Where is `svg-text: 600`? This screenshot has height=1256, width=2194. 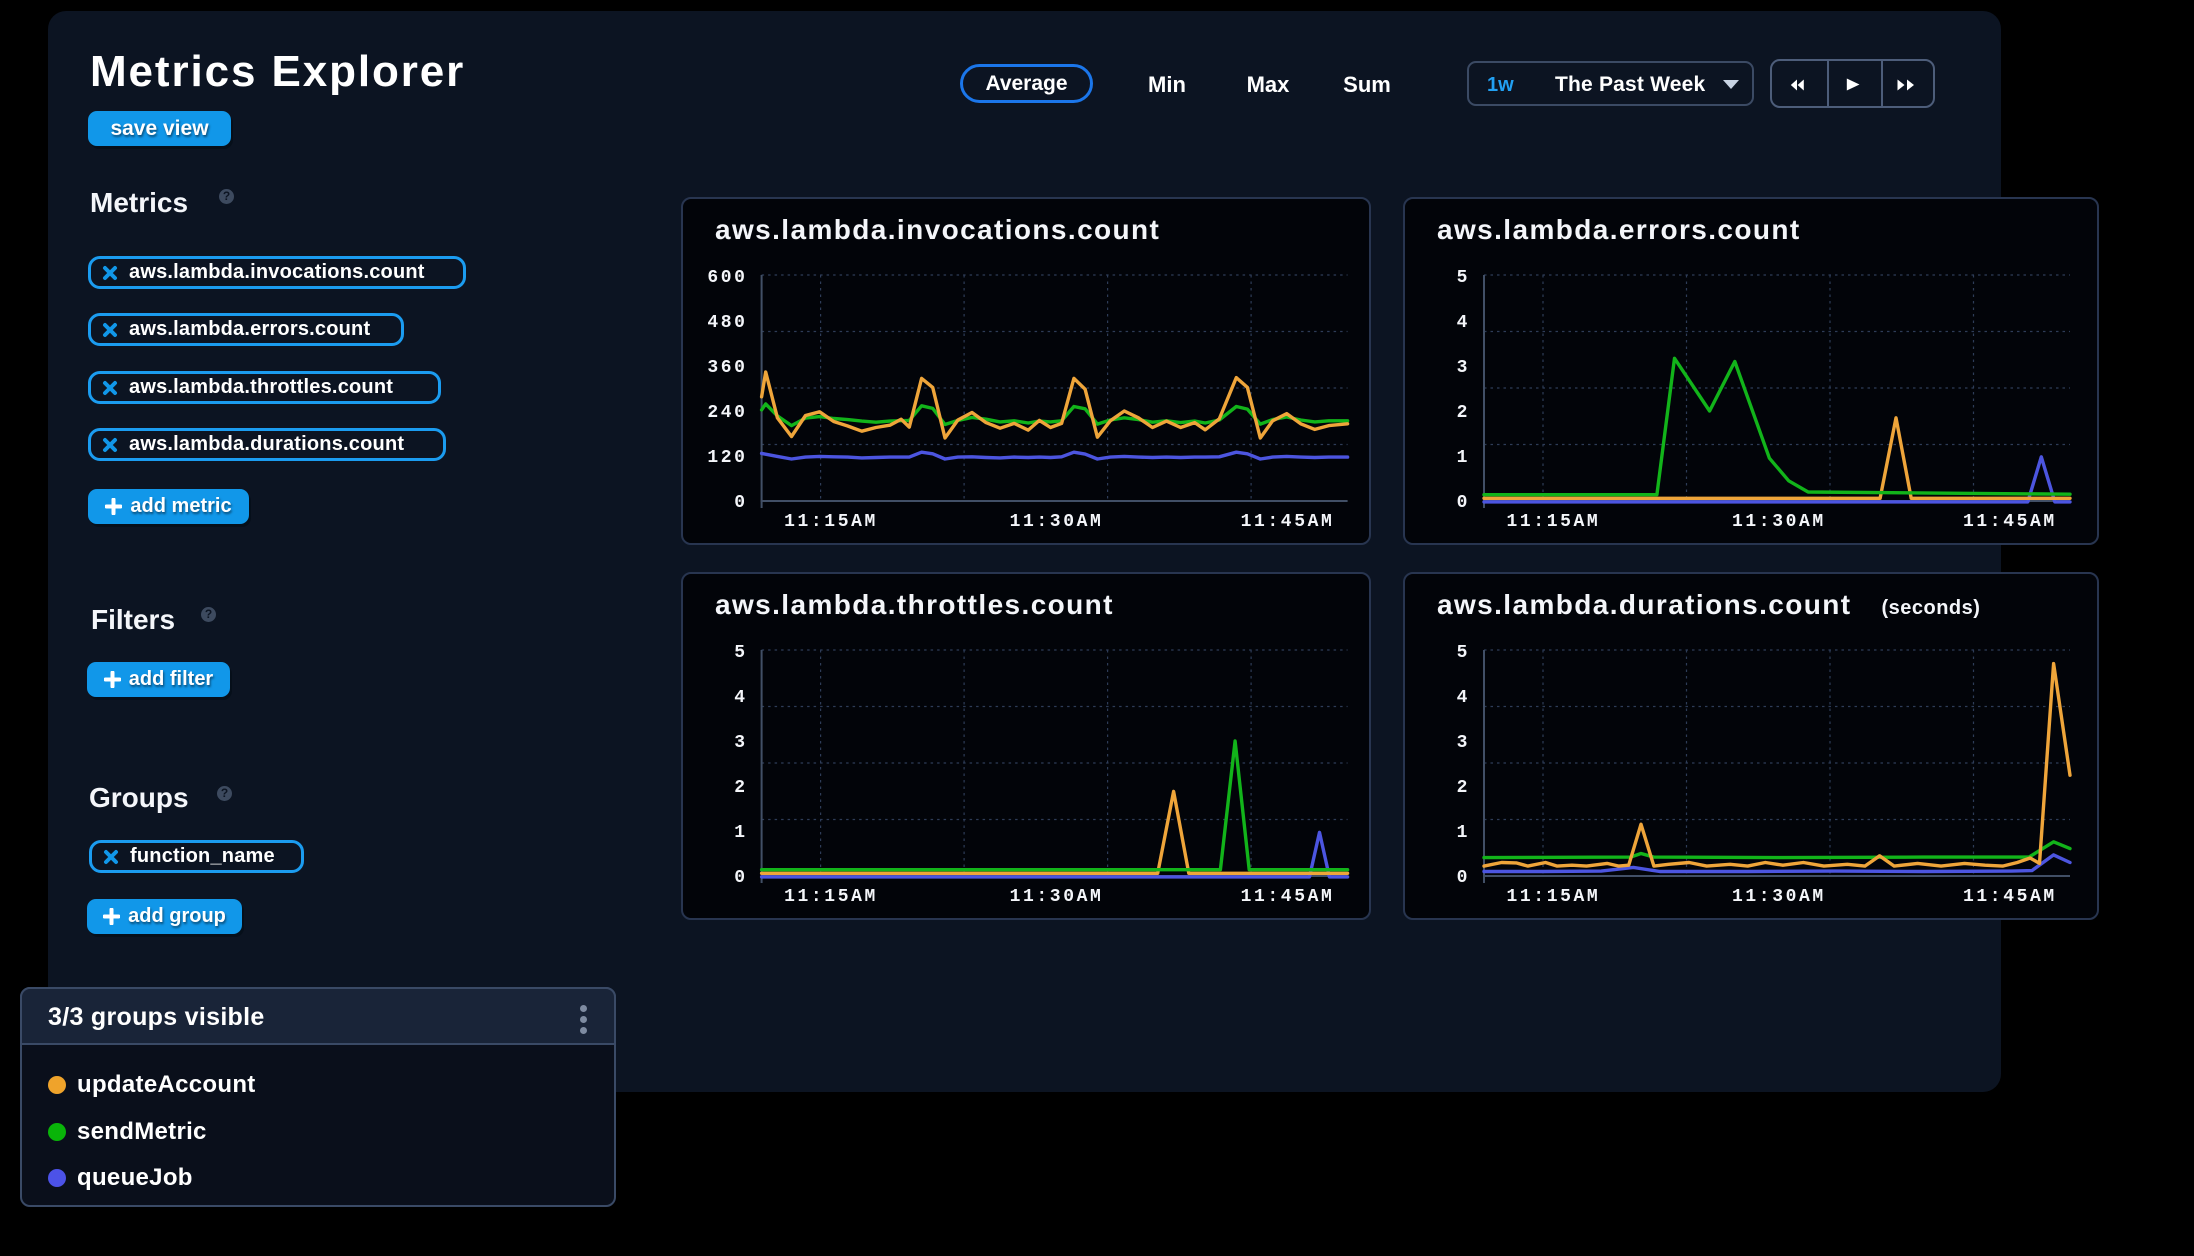 svg-text: 600 is located at coordinates (727, 278).